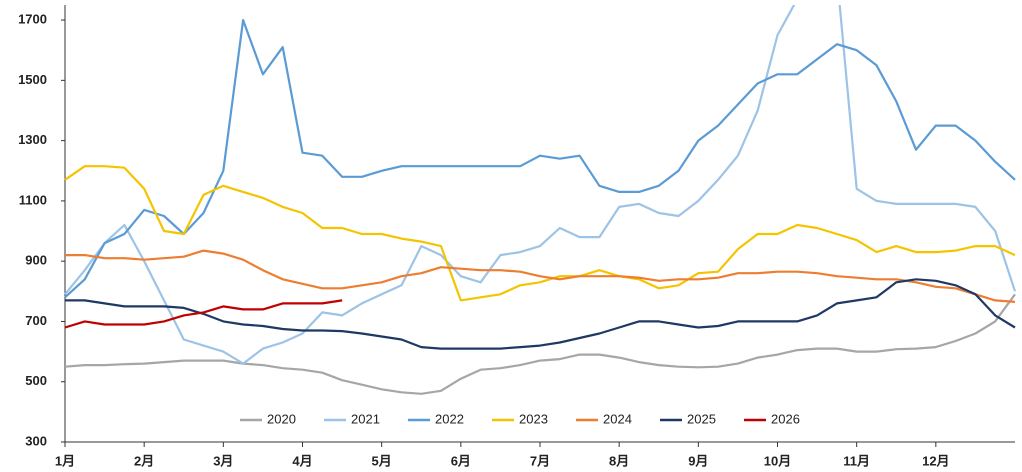 The image size is (1022, 472). I want to click on y-tick-label: 900, so click(36, 260).